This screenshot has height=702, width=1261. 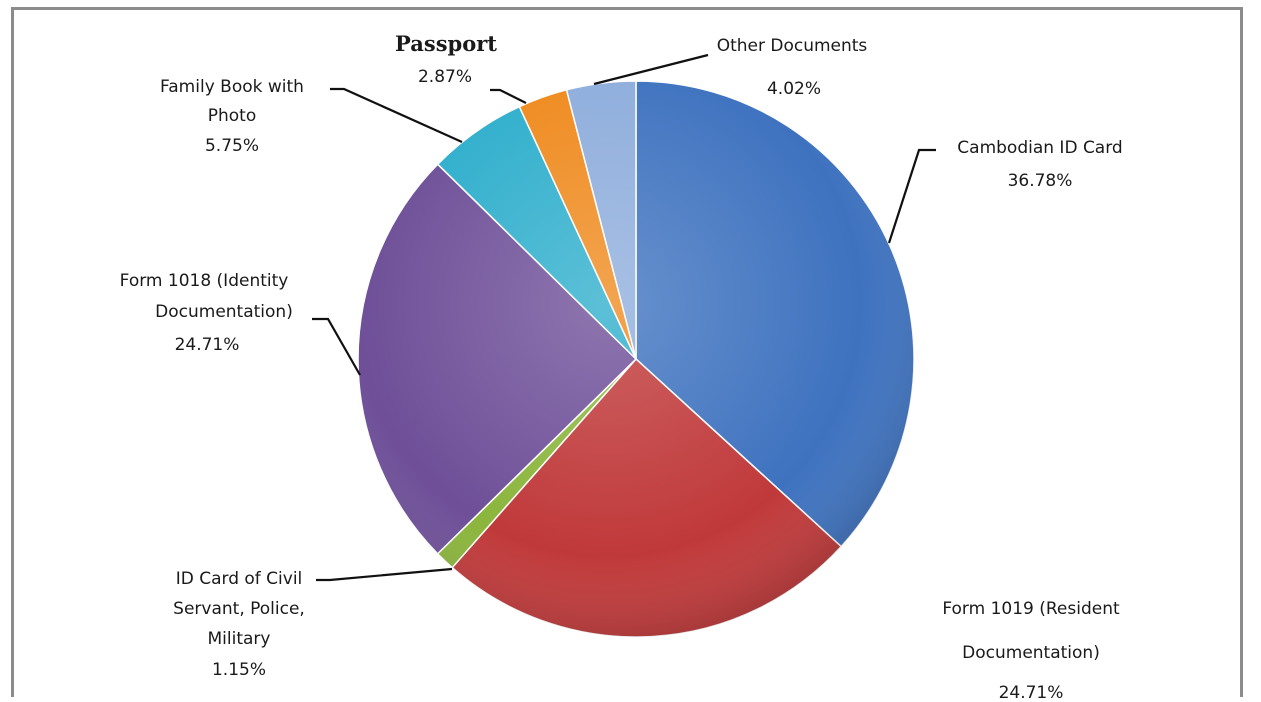 I want to click on leader-form1018, so click(x=336, y=346).